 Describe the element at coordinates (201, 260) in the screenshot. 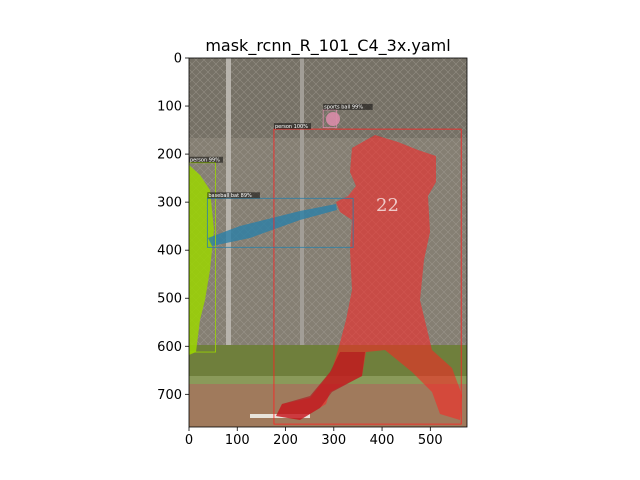

I see `person-mask-left` at that location.